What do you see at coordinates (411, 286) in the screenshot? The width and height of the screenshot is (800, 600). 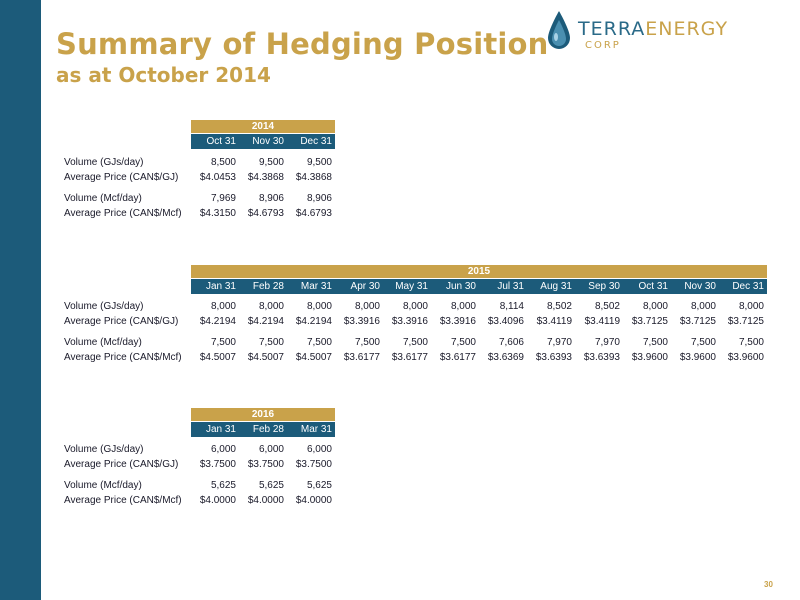 I see `column-header: May 31` at bounding box center [411, 286].